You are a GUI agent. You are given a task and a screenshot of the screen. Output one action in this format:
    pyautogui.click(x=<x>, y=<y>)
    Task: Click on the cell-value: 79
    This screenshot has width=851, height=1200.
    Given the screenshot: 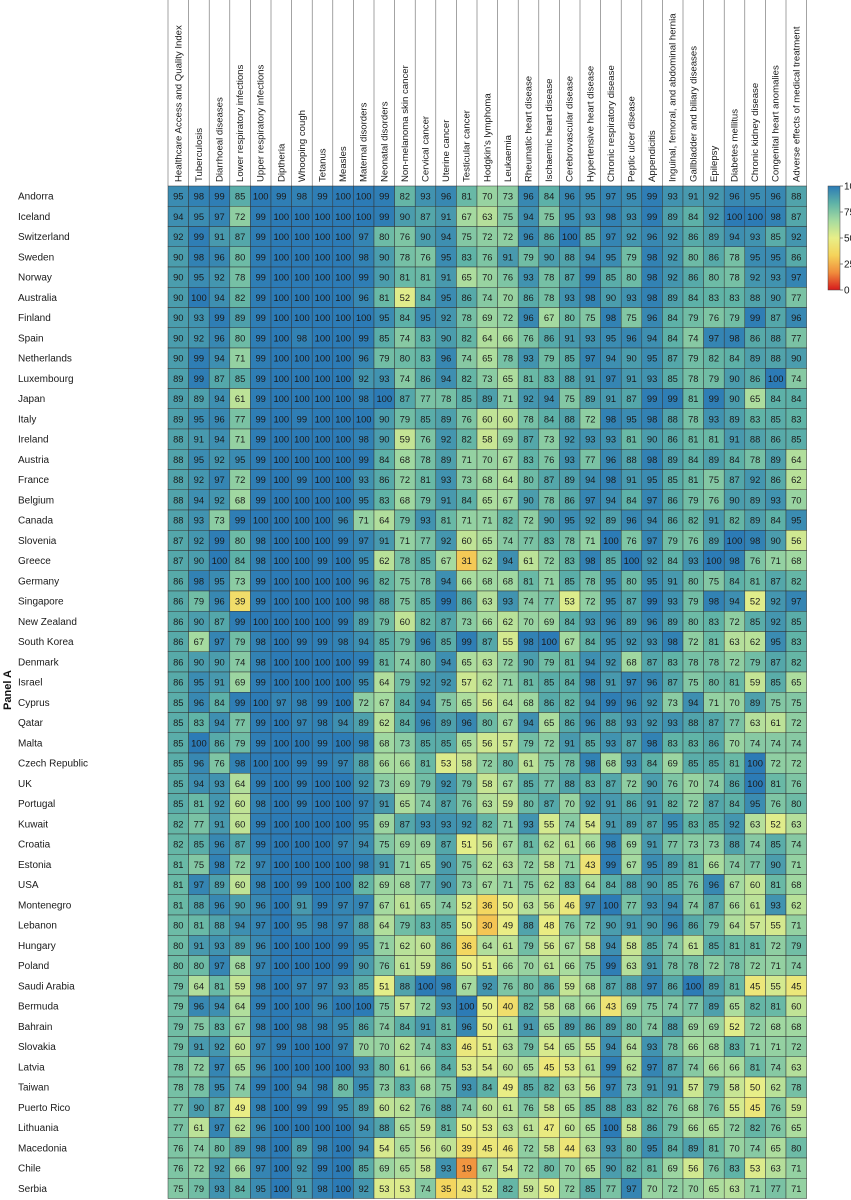 What is the action you would take?
    pyautogui.click(x=405, y=641)
    